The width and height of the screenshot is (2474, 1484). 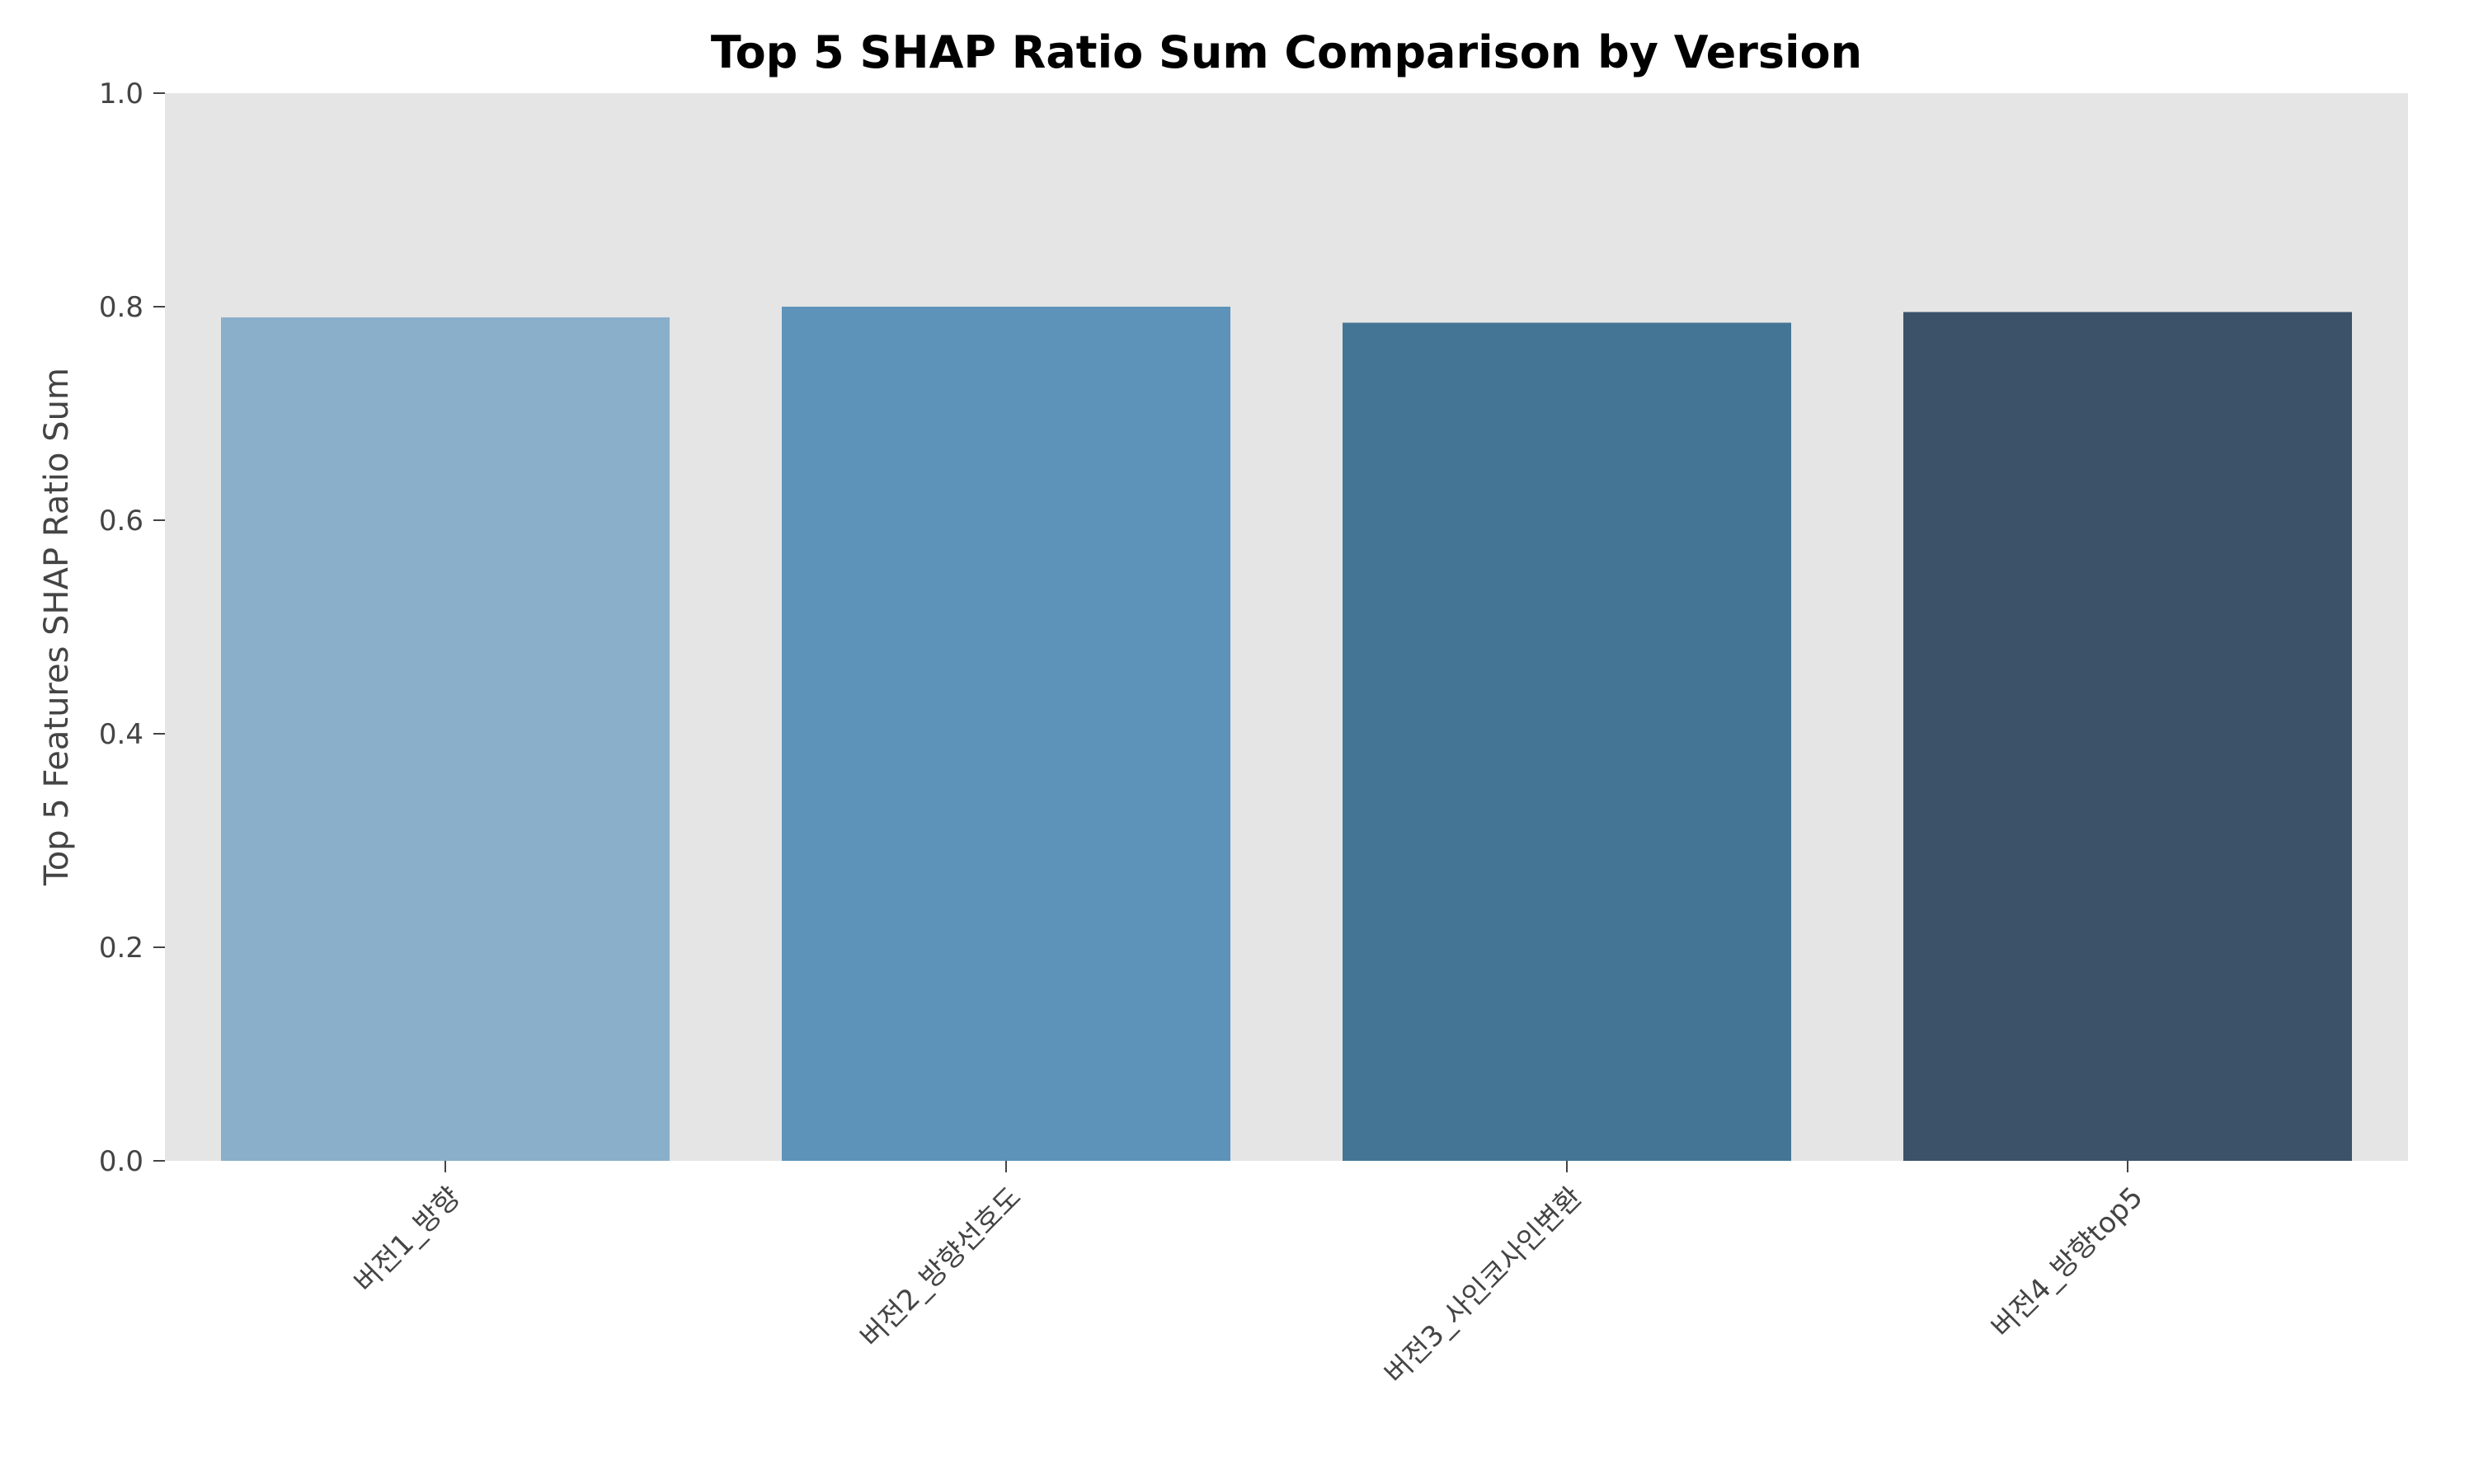 I want to click on x-tick-label: 버전2_방향선호도, so click(x=941, y=1267).